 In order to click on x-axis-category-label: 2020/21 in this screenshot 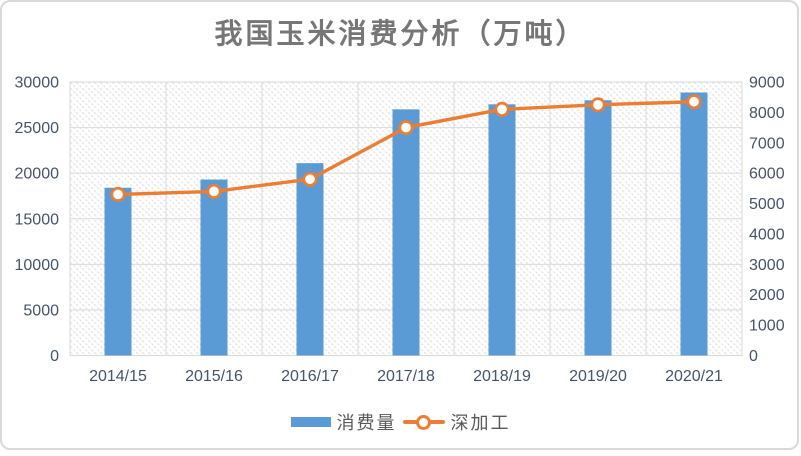, I will do `click(694, 376)`.